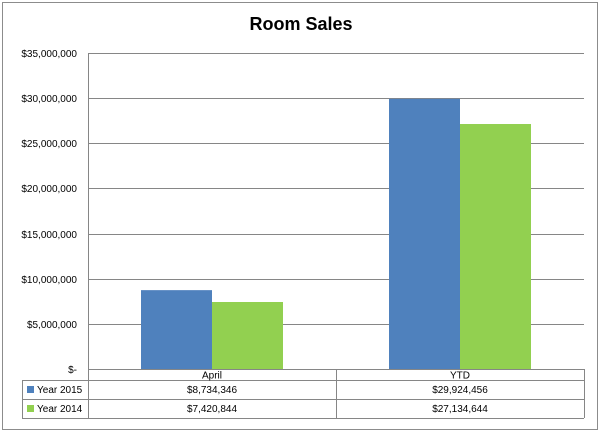  Describe the element at coordinates (460, 390) in the screenshot. I see `data-label: $29,924,456` at that location.